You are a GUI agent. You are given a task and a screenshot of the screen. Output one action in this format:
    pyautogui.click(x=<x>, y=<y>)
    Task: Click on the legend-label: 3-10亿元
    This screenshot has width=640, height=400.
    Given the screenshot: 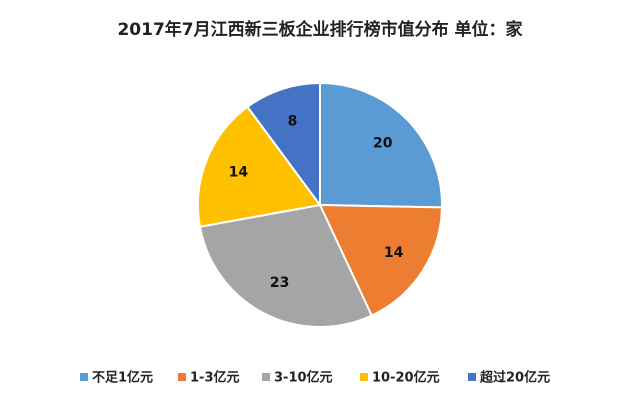 What is the action you would take?
    pyautogui.click(x=303, y=378)
    